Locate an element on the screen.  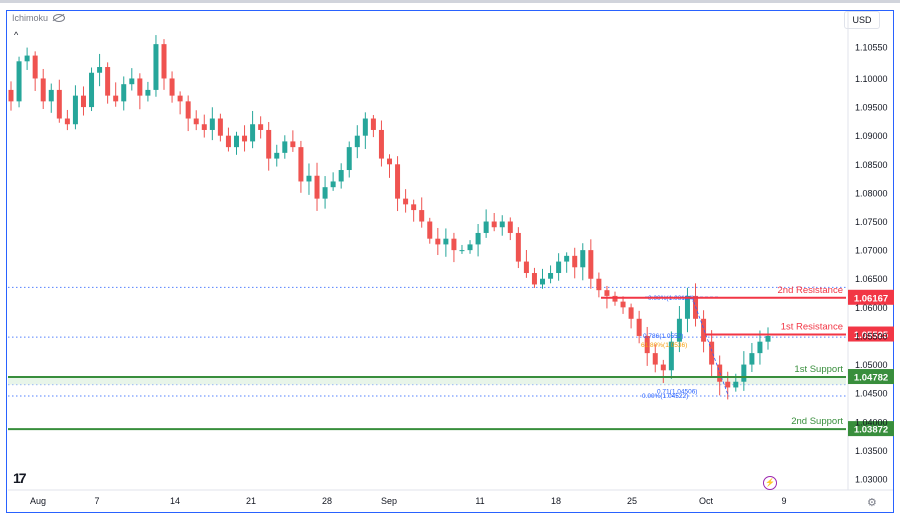
y-tick-label: 1.08000 is located at coordinates (871, 193).